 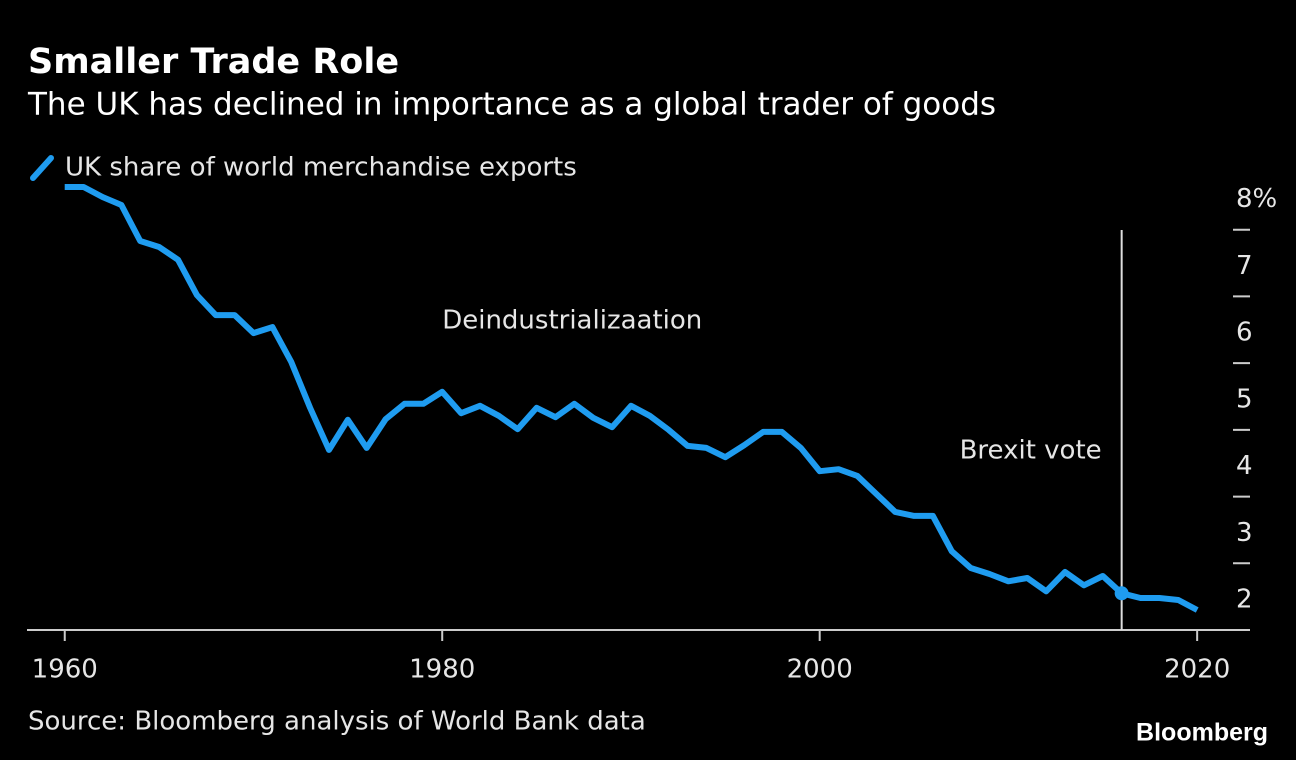 What do you see at coordinates (1244, 600) in the screenshot?
I see `y-tick-label: 2` at bounding box center [1244, 600].